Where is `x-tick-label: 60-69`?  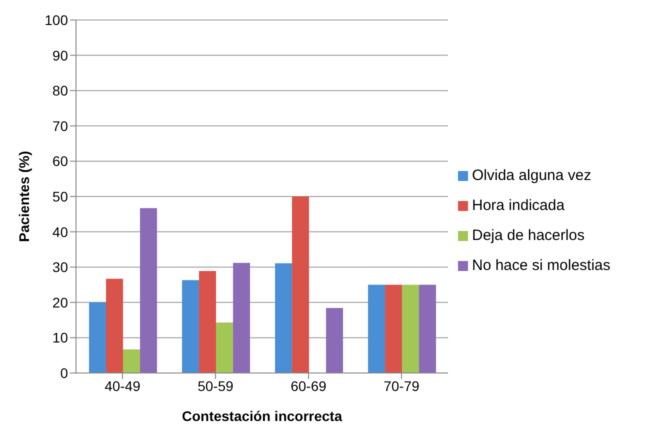 x-tick-label: 60-69 is located at coordinates (308, 386).